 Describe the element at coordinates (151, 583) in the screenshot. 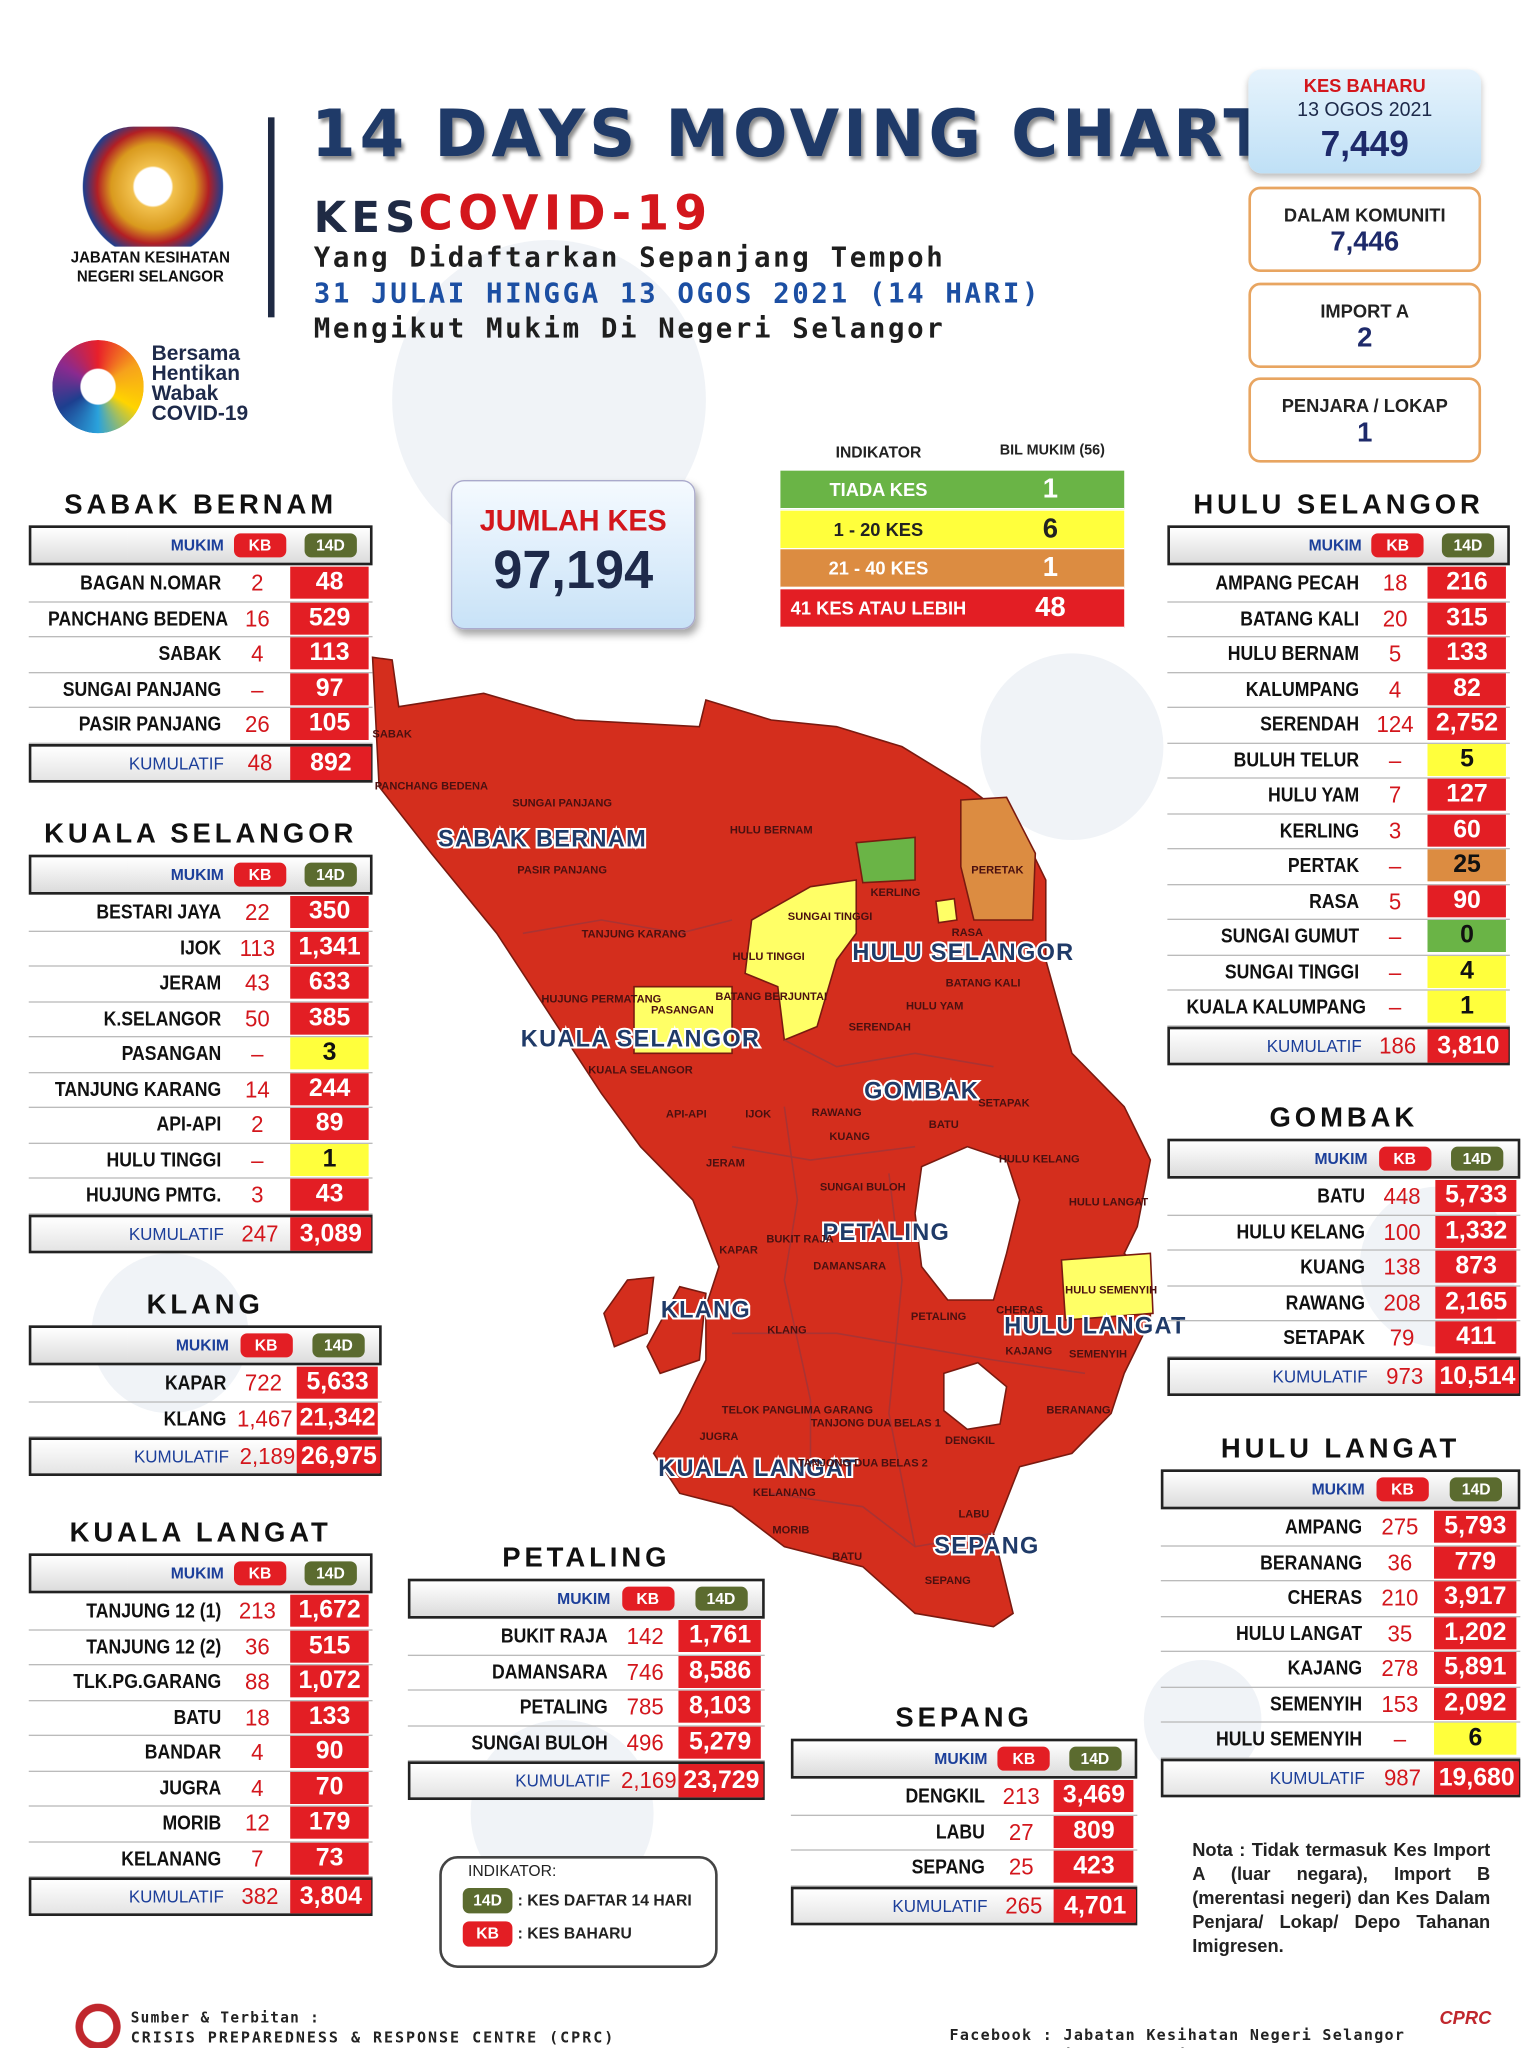

I see `mukim-name: BAGAN N.OMAR` at that location.